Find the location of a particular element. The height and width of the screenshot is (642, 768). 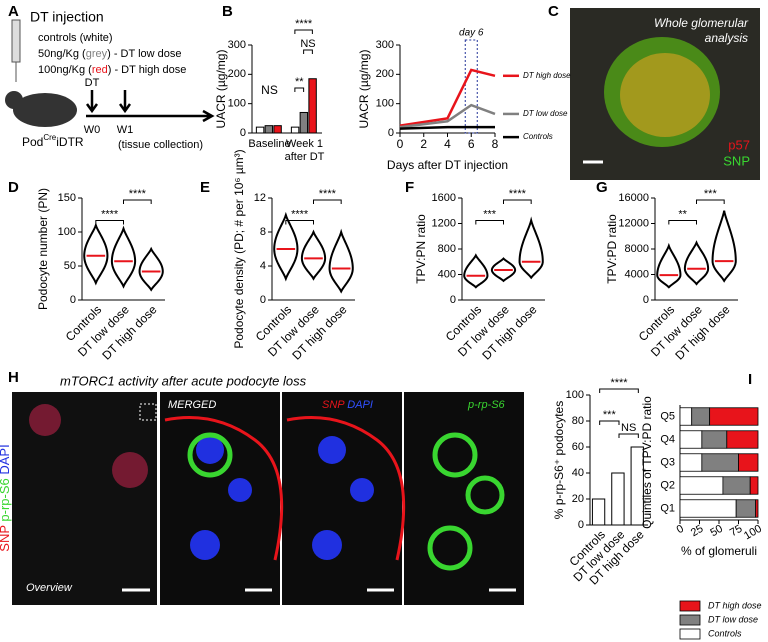

inset-box is located at coordinates (148, 412).